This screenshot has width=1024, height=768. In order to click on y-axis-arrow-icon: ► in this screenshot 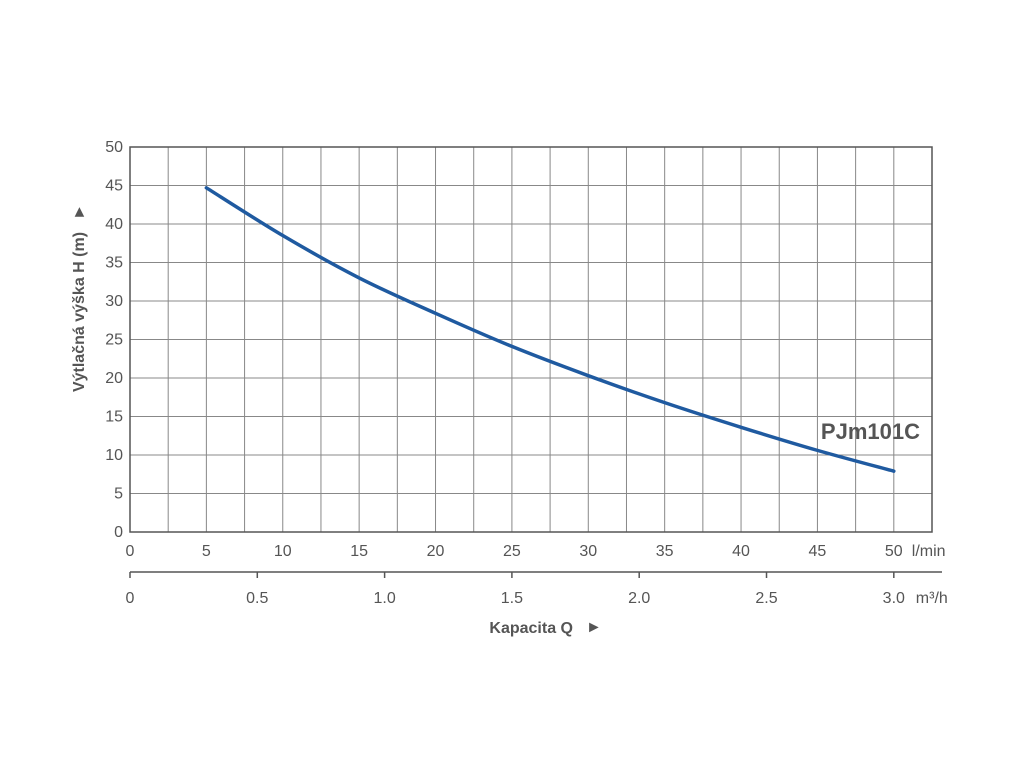, I will do `click(79, 212)`.